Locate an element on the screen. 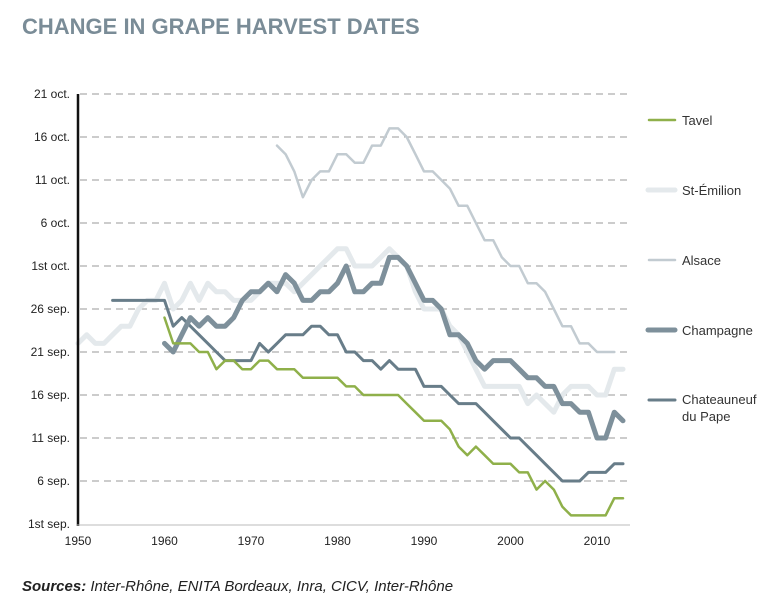 The height and width of the screenshot is (610, 768). x-axis-ticks: 1950 1960 1970 1980 1990 2000 2010 is located at coordinates (338, 541).